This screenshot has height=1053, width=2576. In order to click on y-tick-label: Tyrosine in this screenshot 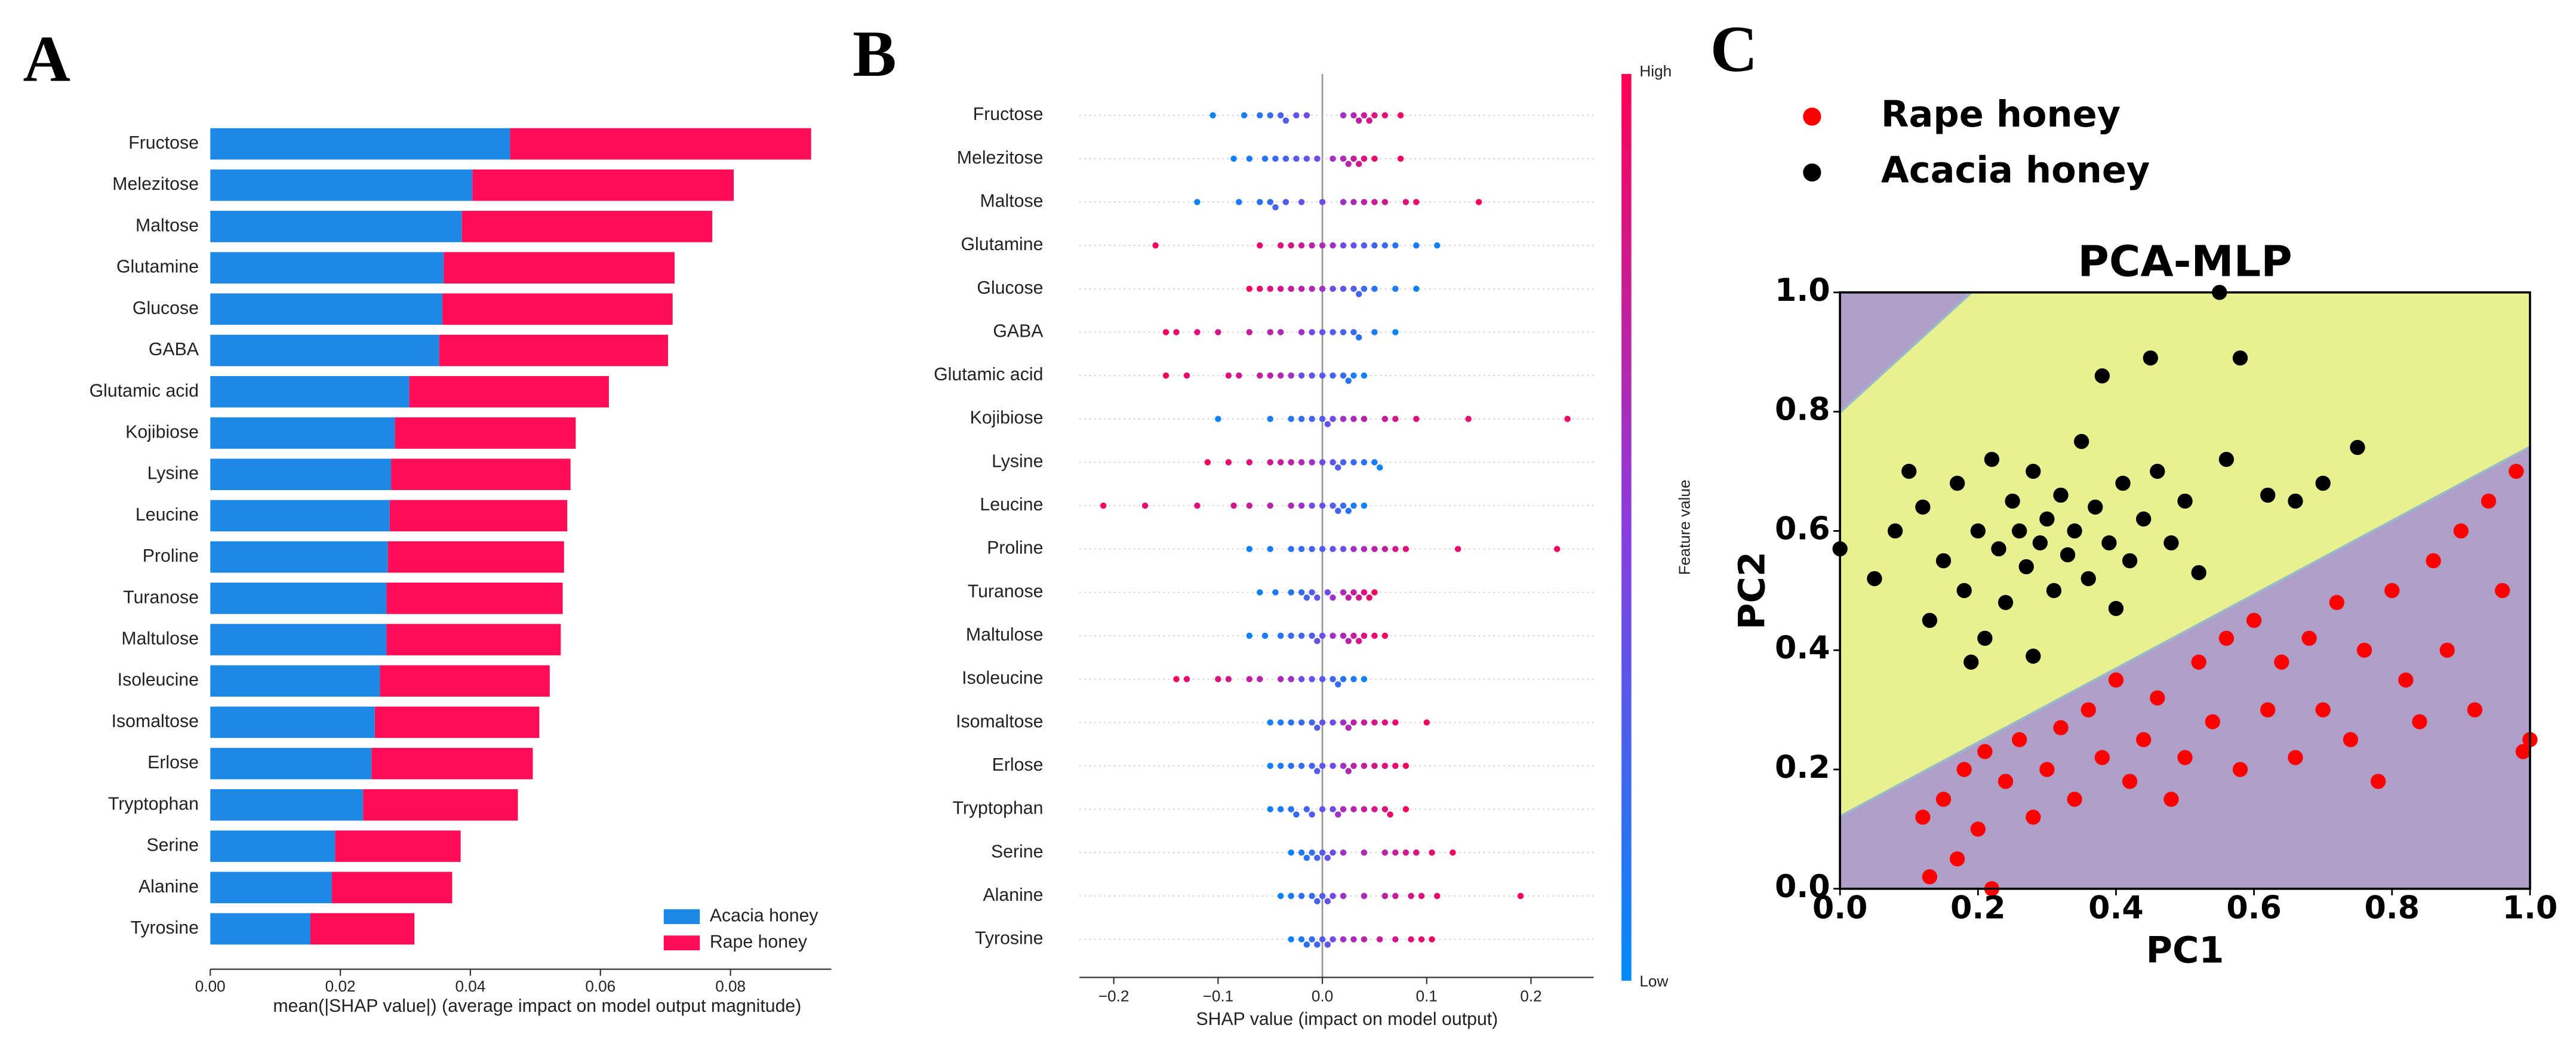, I will do `click(1009, 939)`.